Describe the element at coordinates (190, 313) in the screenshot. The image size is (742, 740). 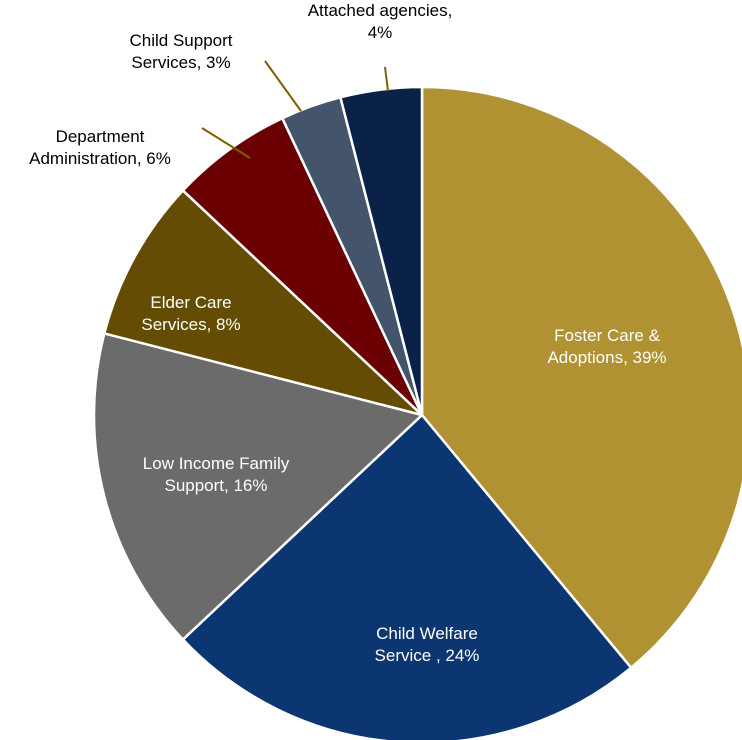
I see `slice-label-4: Elder Care Services, 8%` at that location.